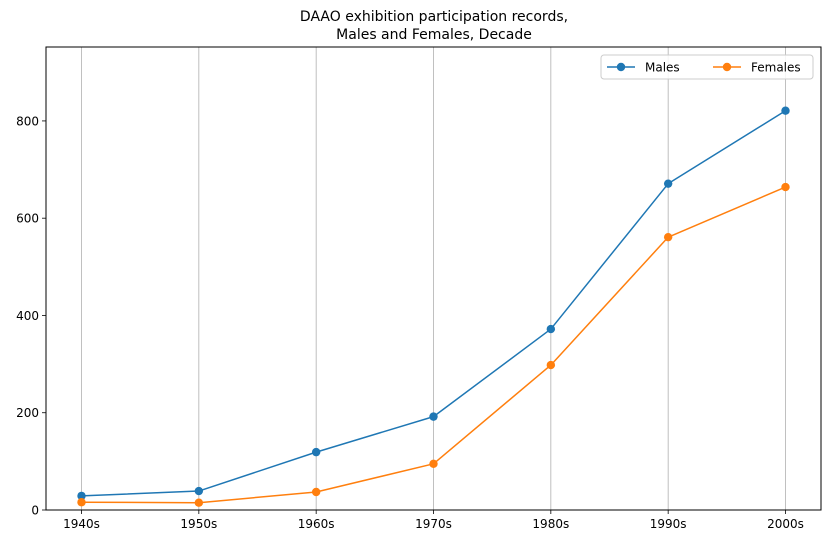 This screenshot has height=543, width=831. What do you see at coordinates (668, 524) in the screenshot?
I see `x-tick-label-1990s: 1990s` at bounding box center [668, 524].